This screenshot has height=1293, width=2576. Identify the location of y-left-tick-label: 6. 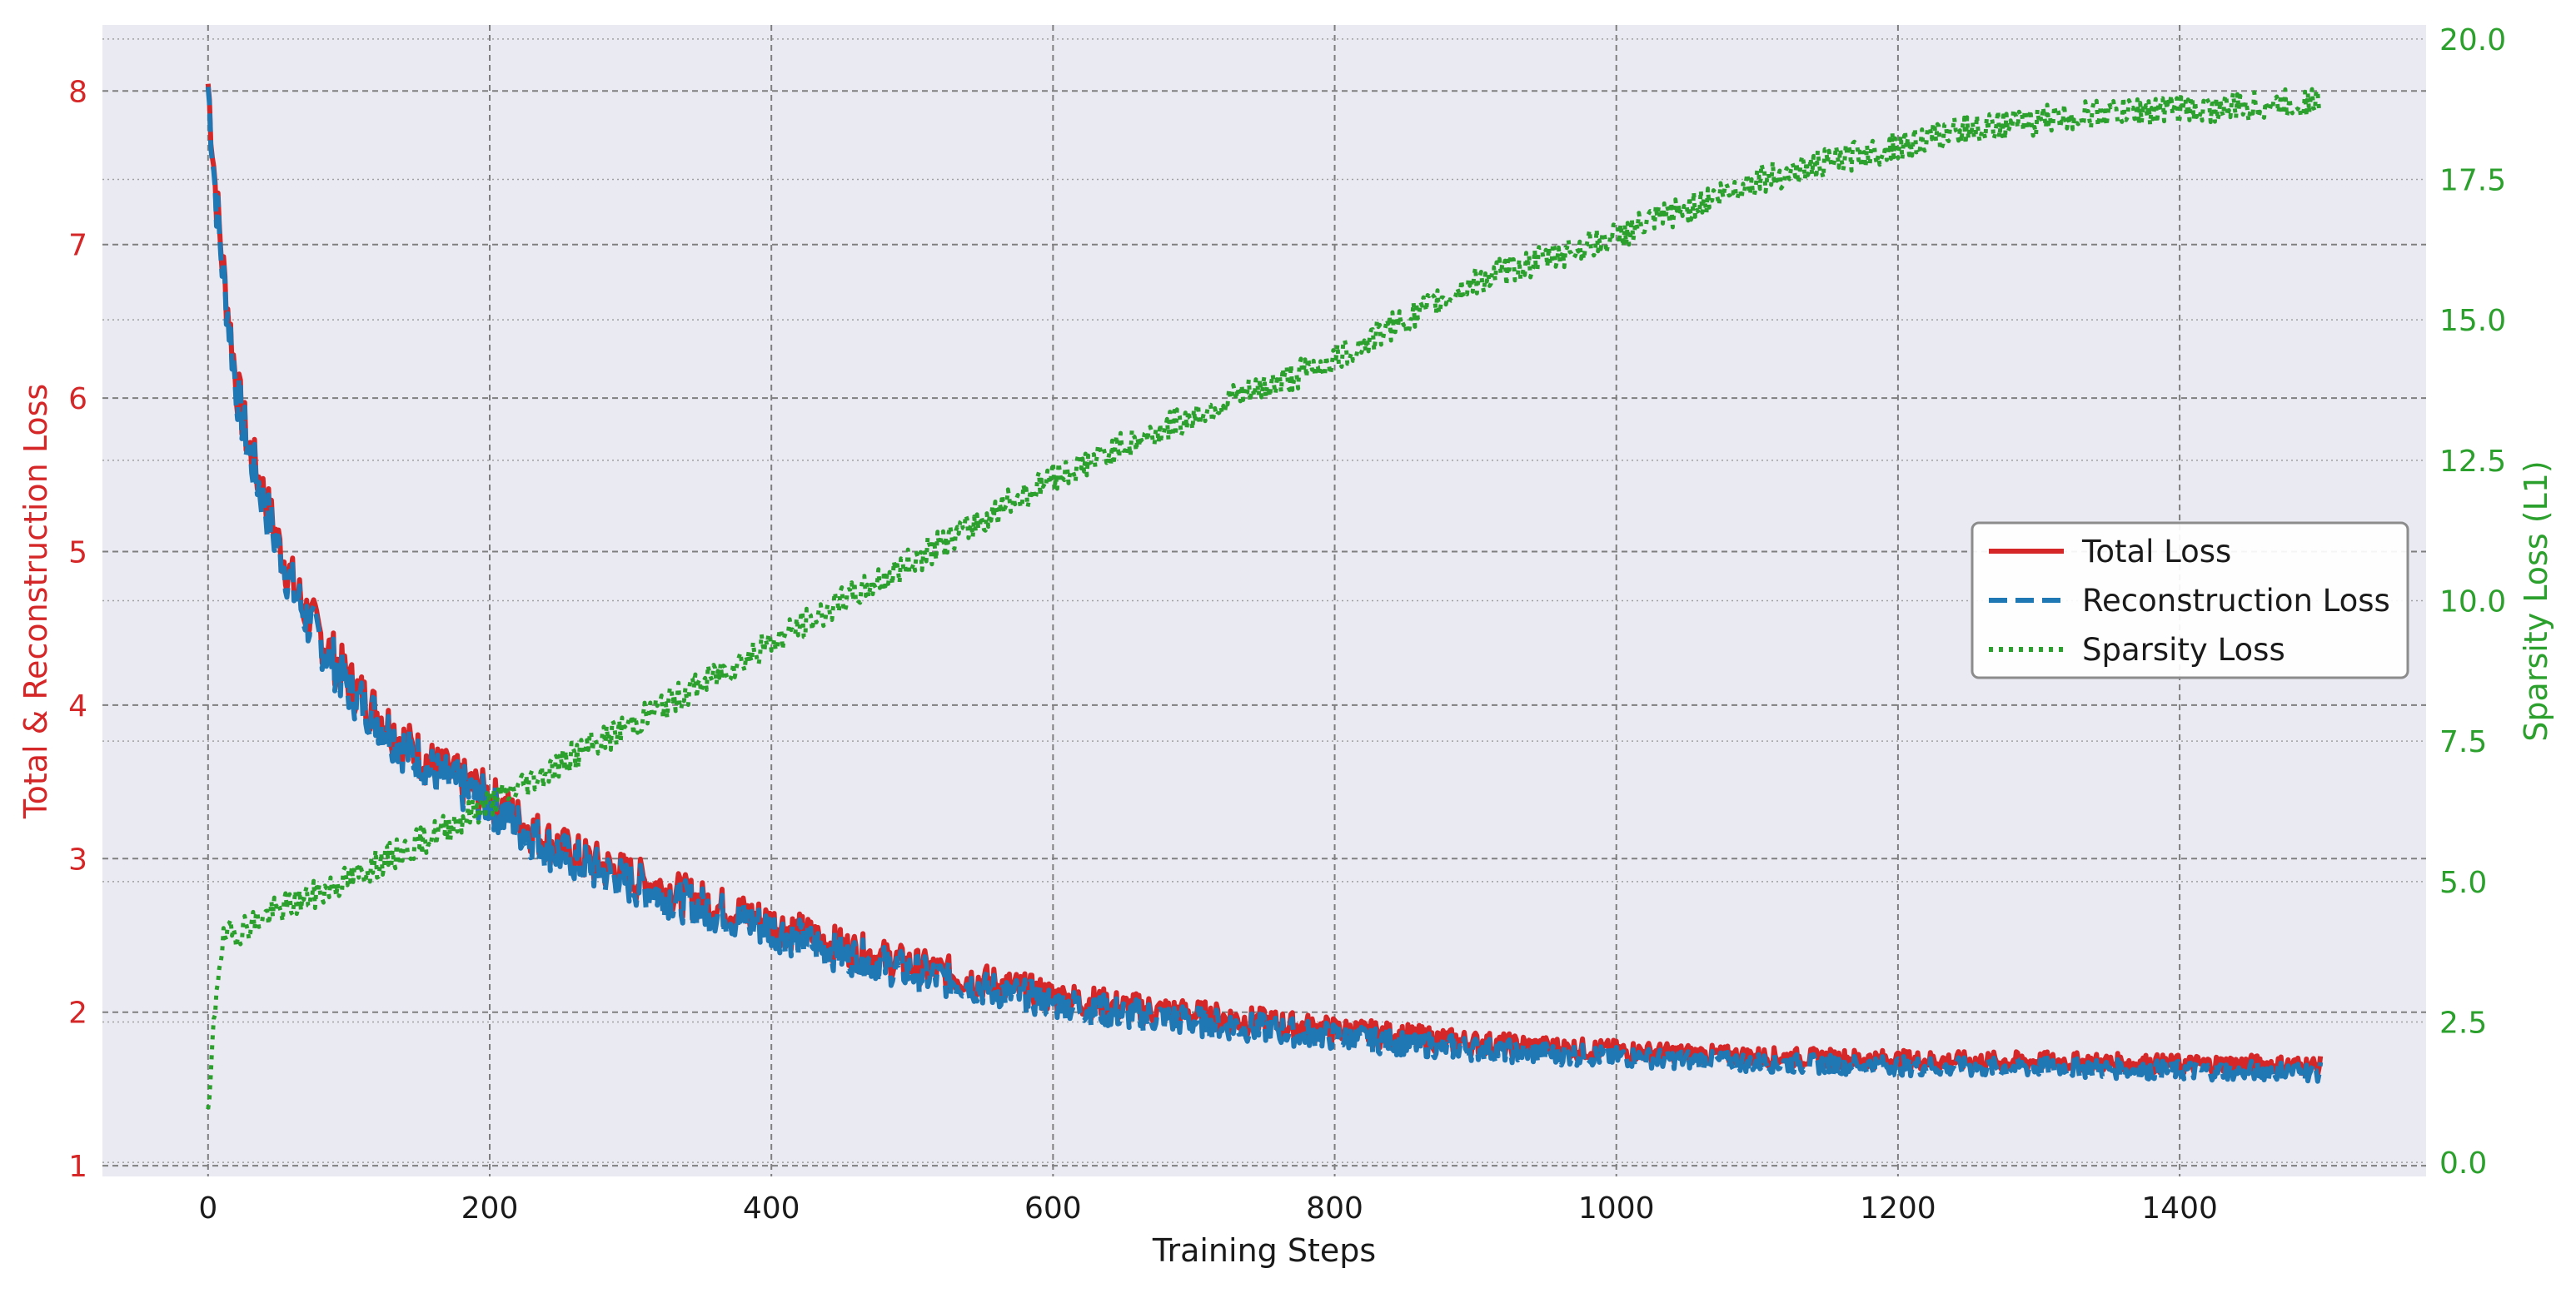
(77, 399).